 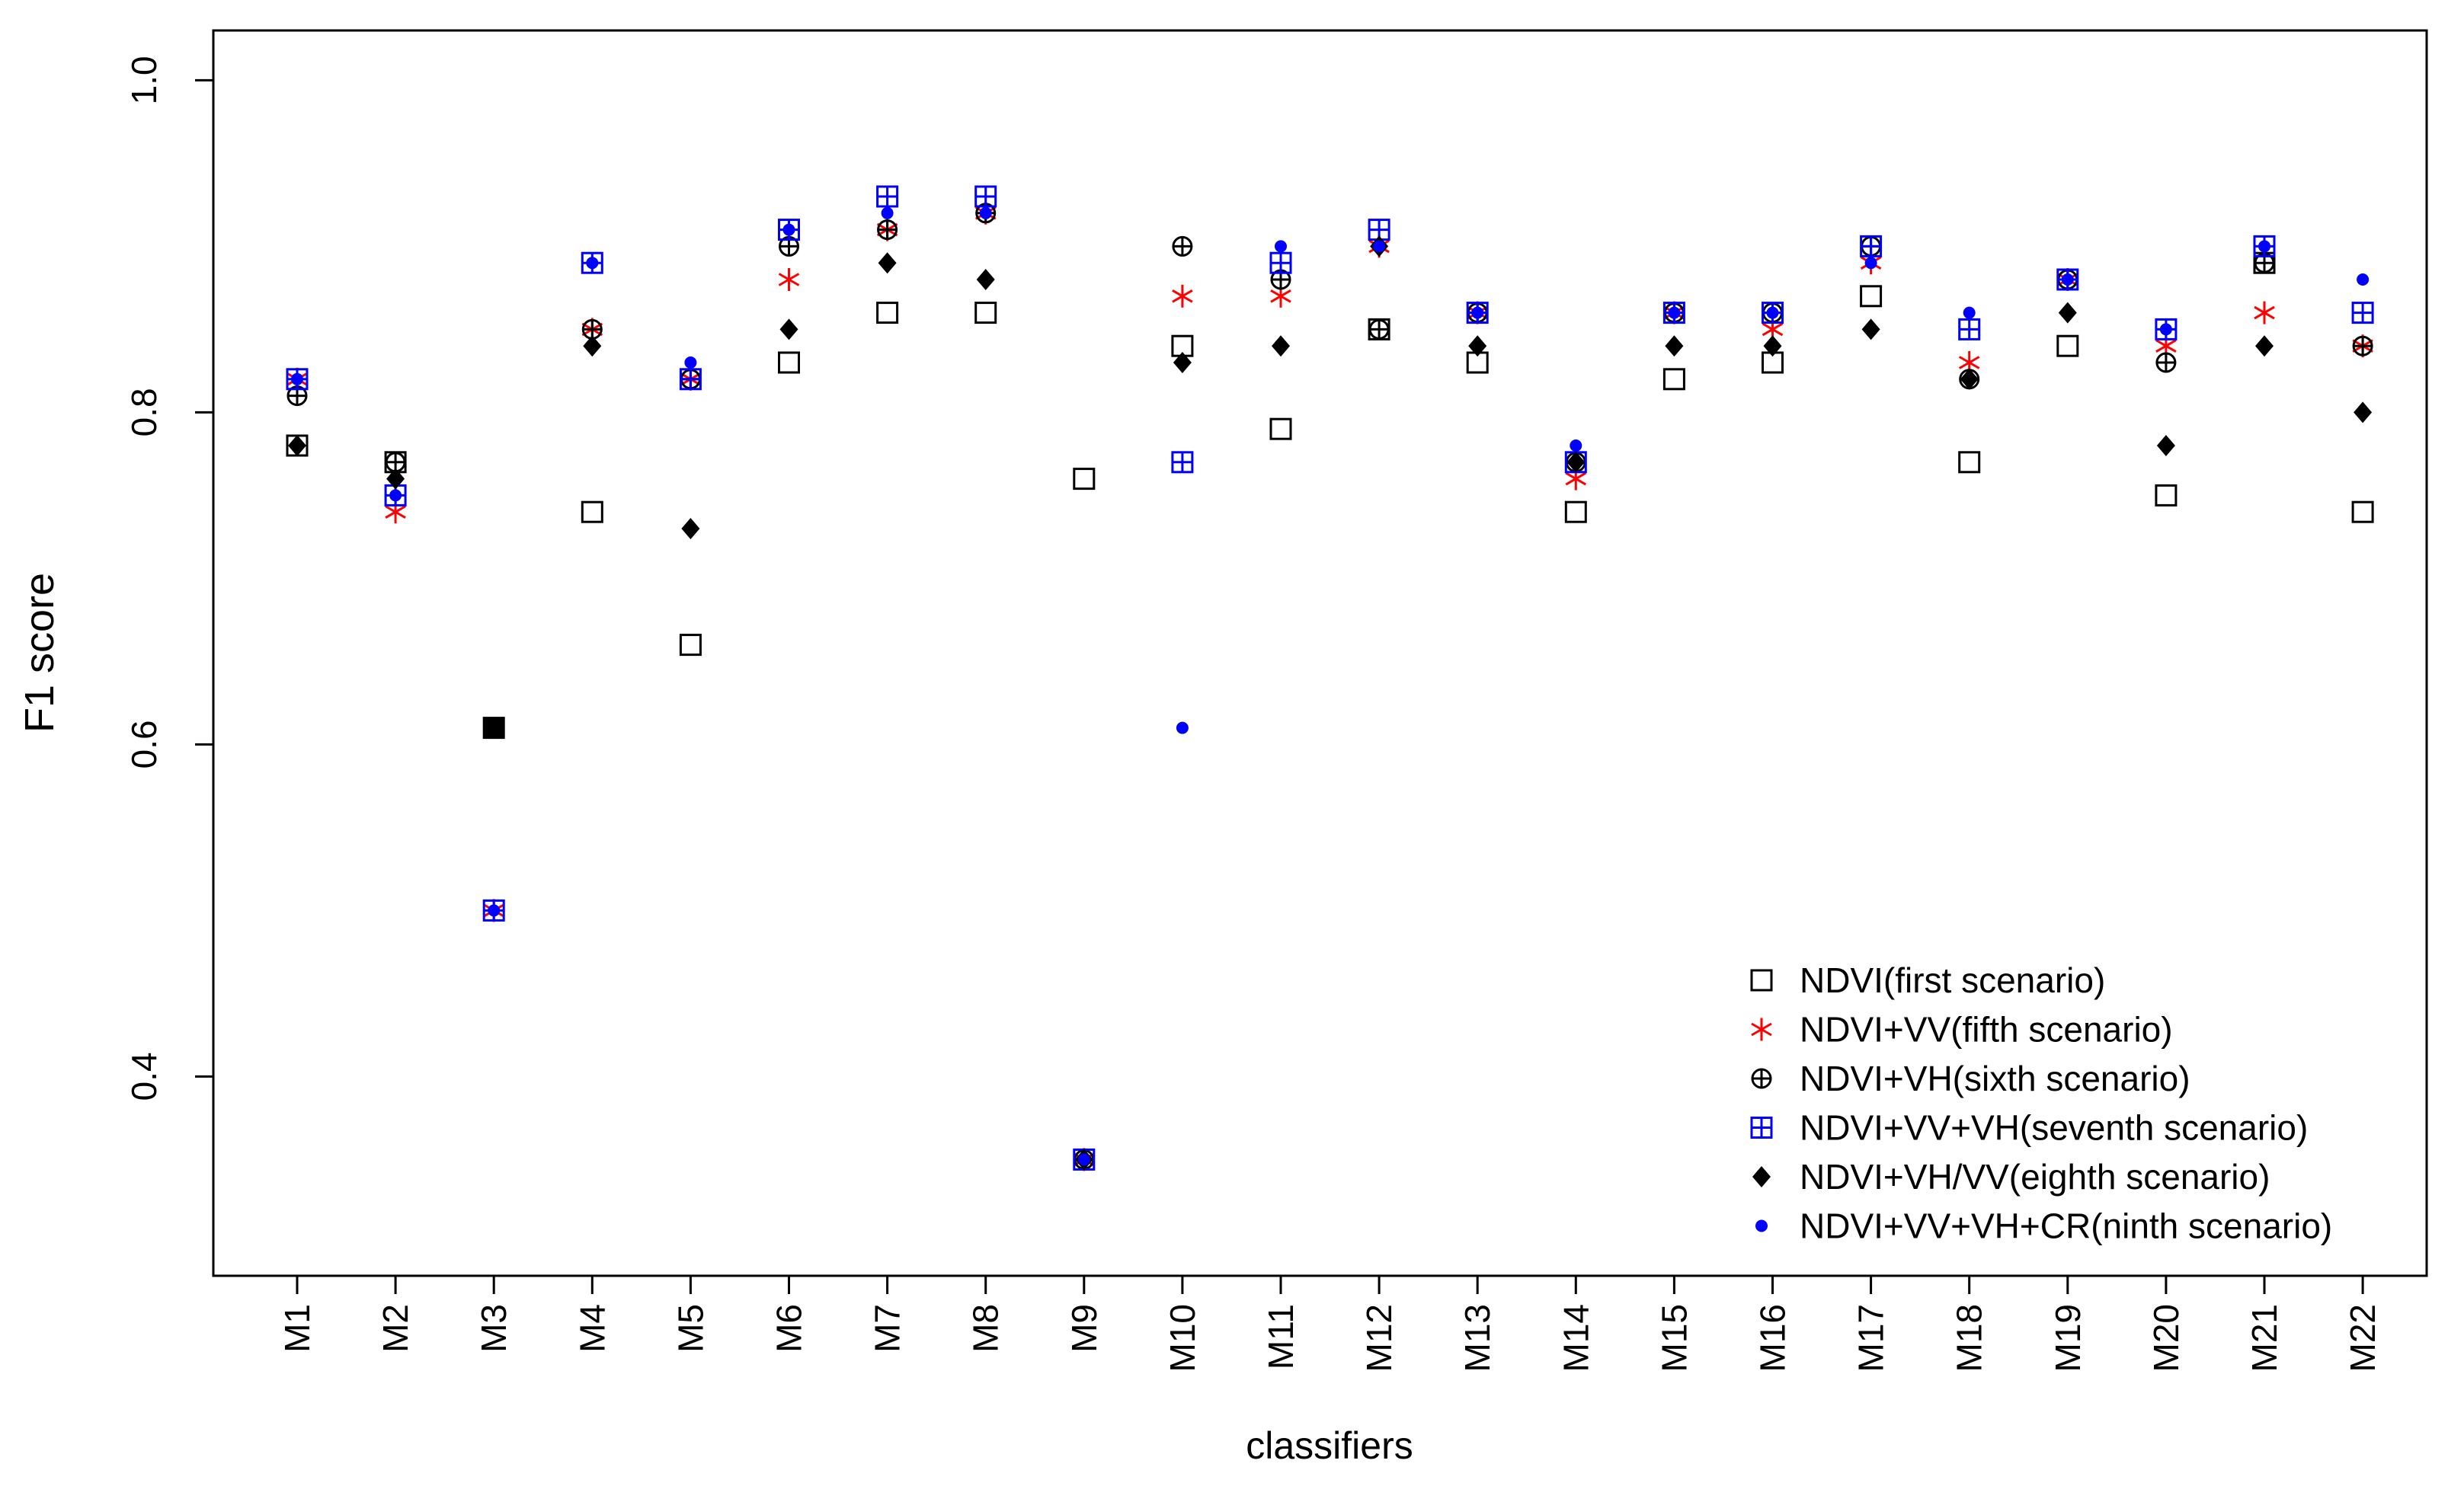 I want to click on x-tick-label: M14, so click(x=1575, y=1338).